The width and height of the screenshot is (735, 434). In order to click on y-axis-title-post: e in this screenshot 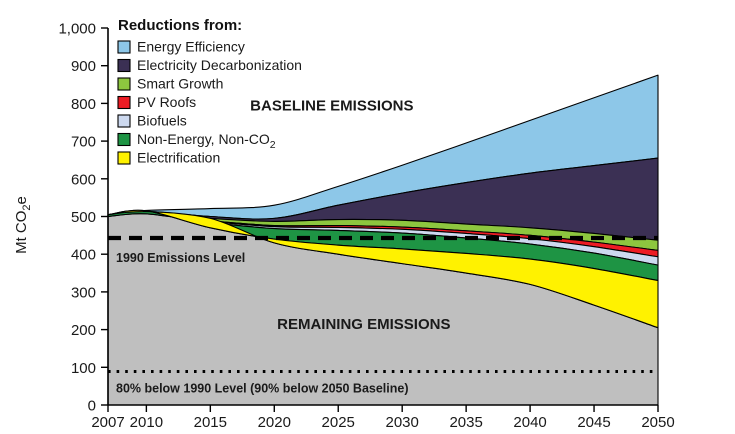, I will do `click(21, 200)`.